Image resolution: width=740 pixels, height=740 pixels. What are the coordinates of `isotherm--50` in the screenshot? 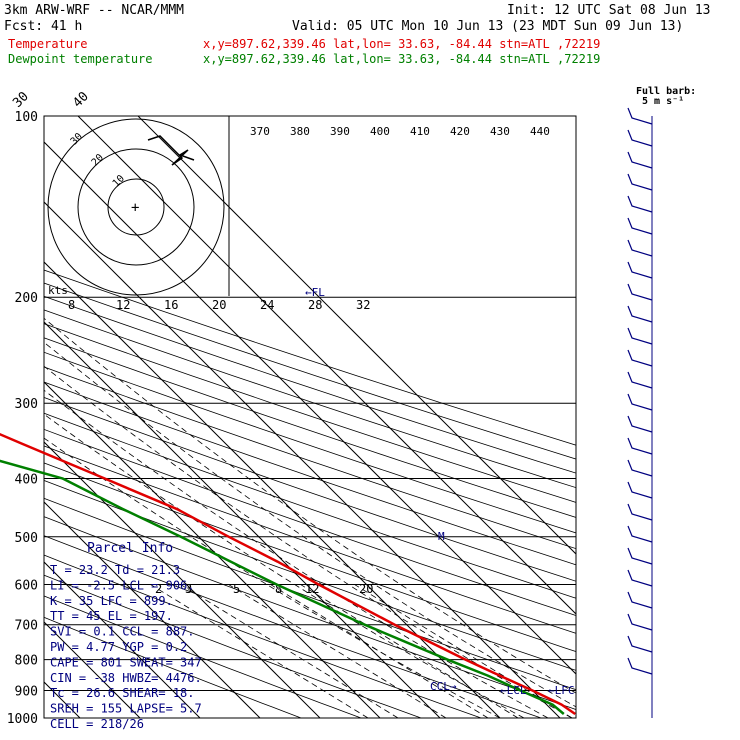 It's located at (92, 669).